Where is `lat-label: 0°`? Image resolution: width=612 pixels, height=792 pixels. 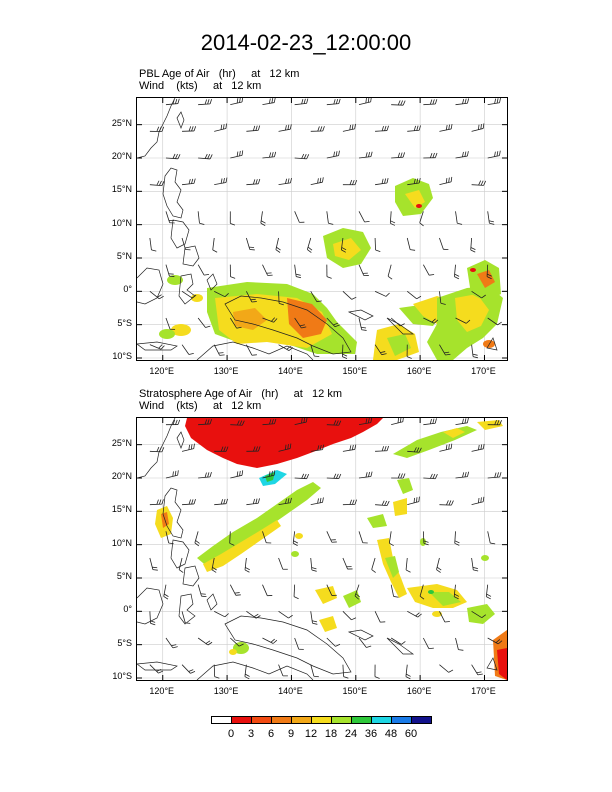 lat-label: 0° is located at coordinates (127, 289).